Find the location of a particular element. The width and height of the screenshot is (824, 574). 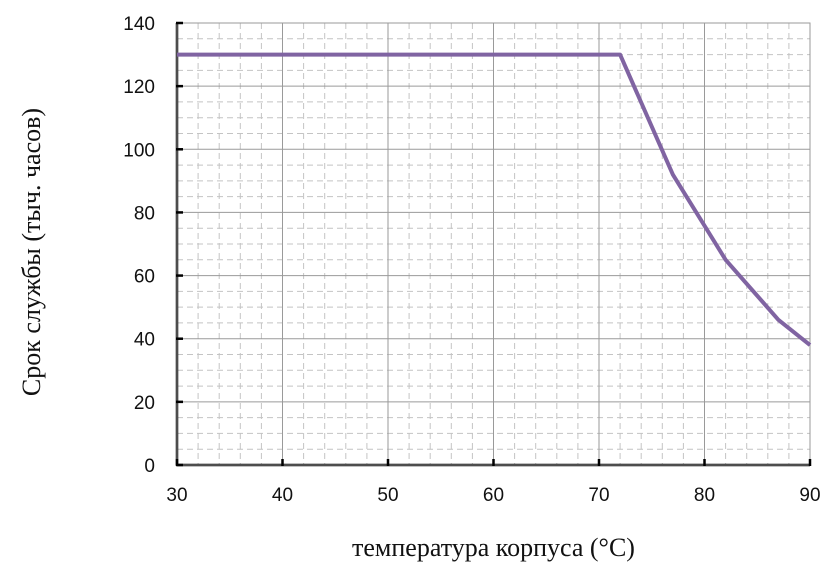

y-tick-label: 40 is located at coordinates (144, 340).